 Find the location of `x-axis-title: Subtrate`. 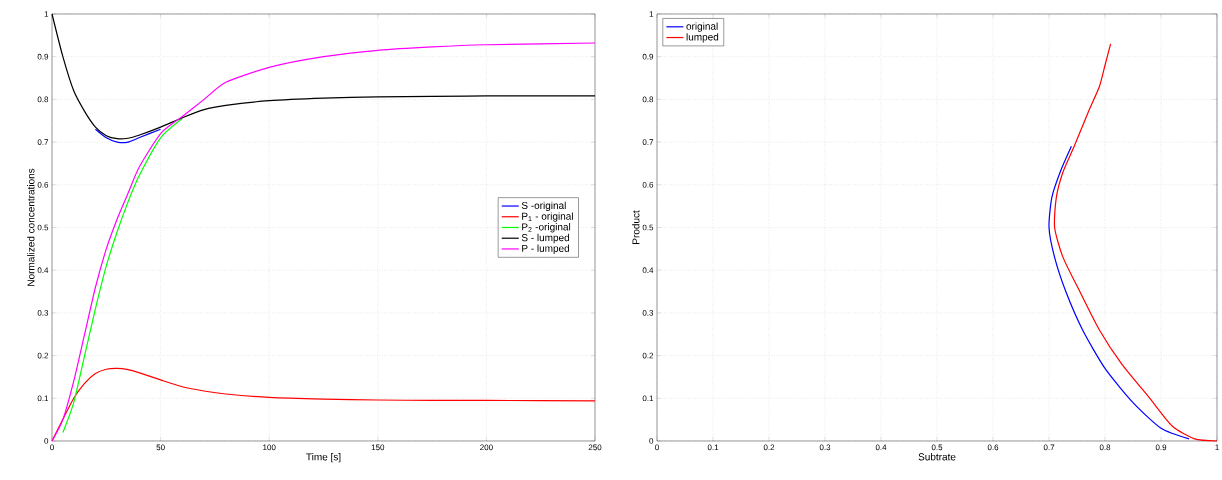

x-axis-title: Subtrate is located at coordinates (937, 457).